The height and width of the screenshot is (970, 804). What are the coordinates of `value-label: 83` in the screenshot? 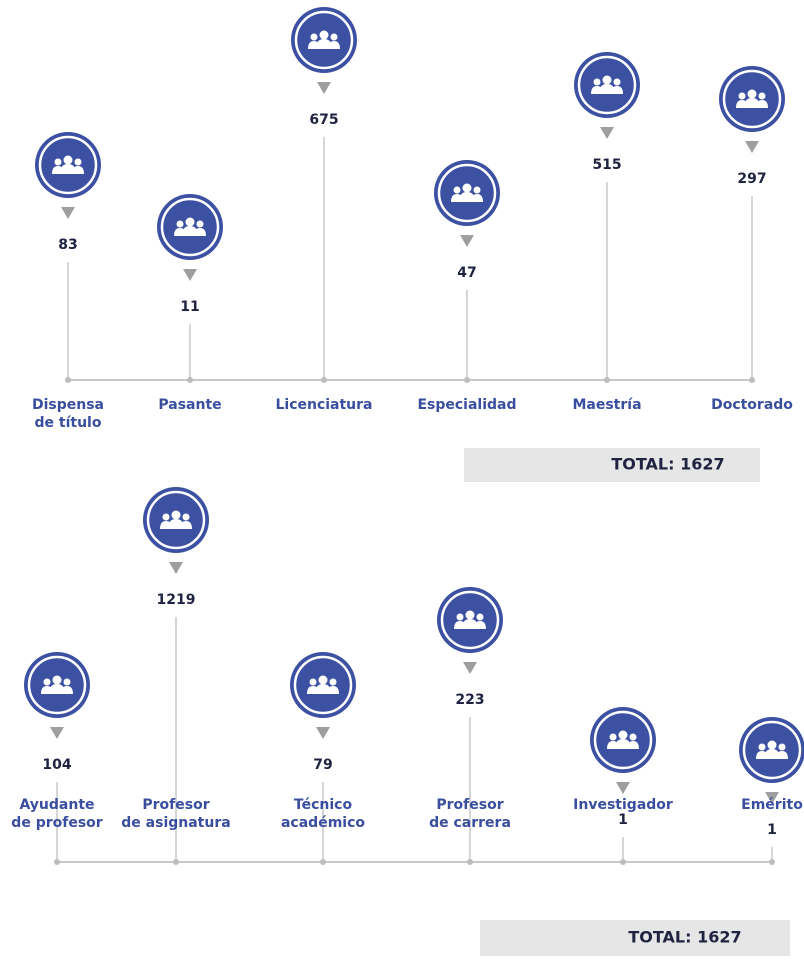 It's located at (67, 245).